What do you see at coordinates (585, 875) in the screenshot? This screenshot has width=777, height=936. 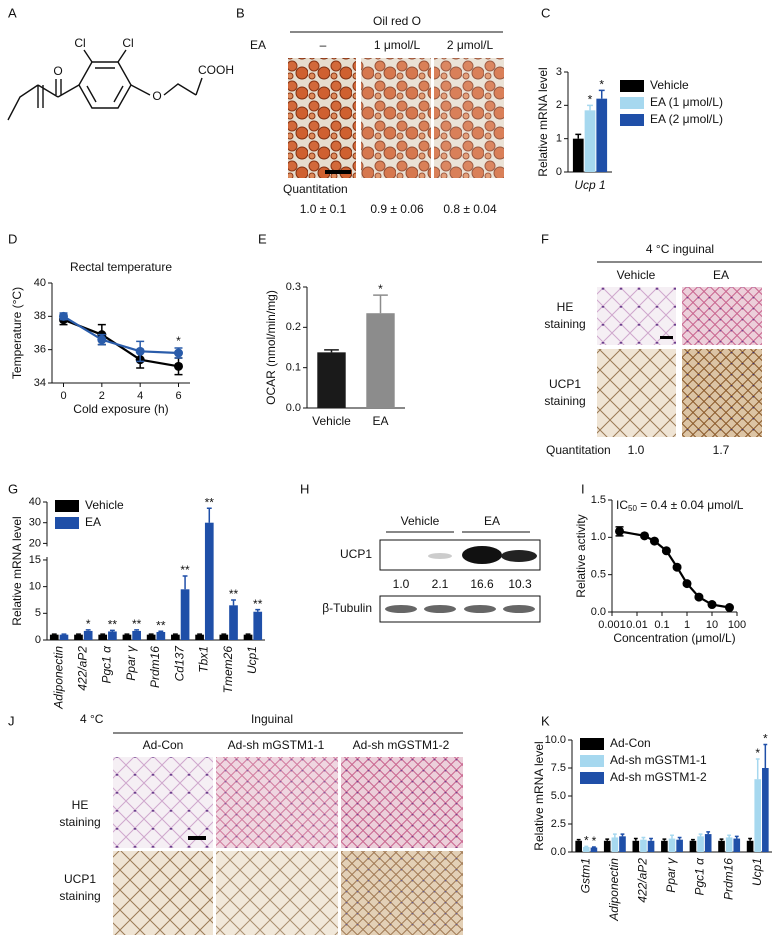 I see `x-tick-label: Gstm1` at bounding box center [585, 875].